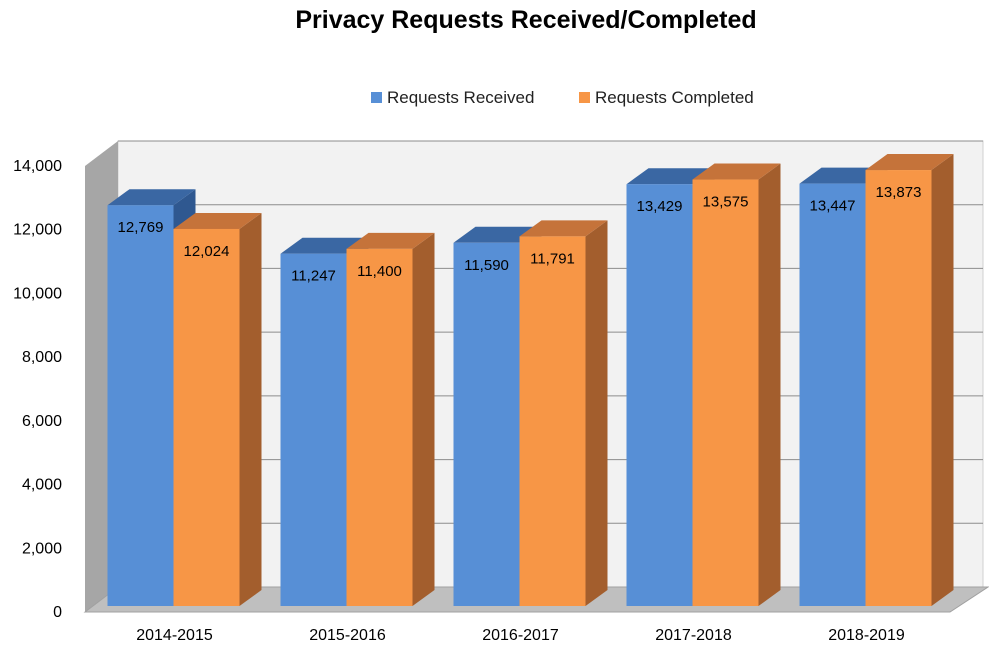  Describe the element at coordinates (37, 166) in the screenshot. I see `y-tick-label: 14,000` at that location.